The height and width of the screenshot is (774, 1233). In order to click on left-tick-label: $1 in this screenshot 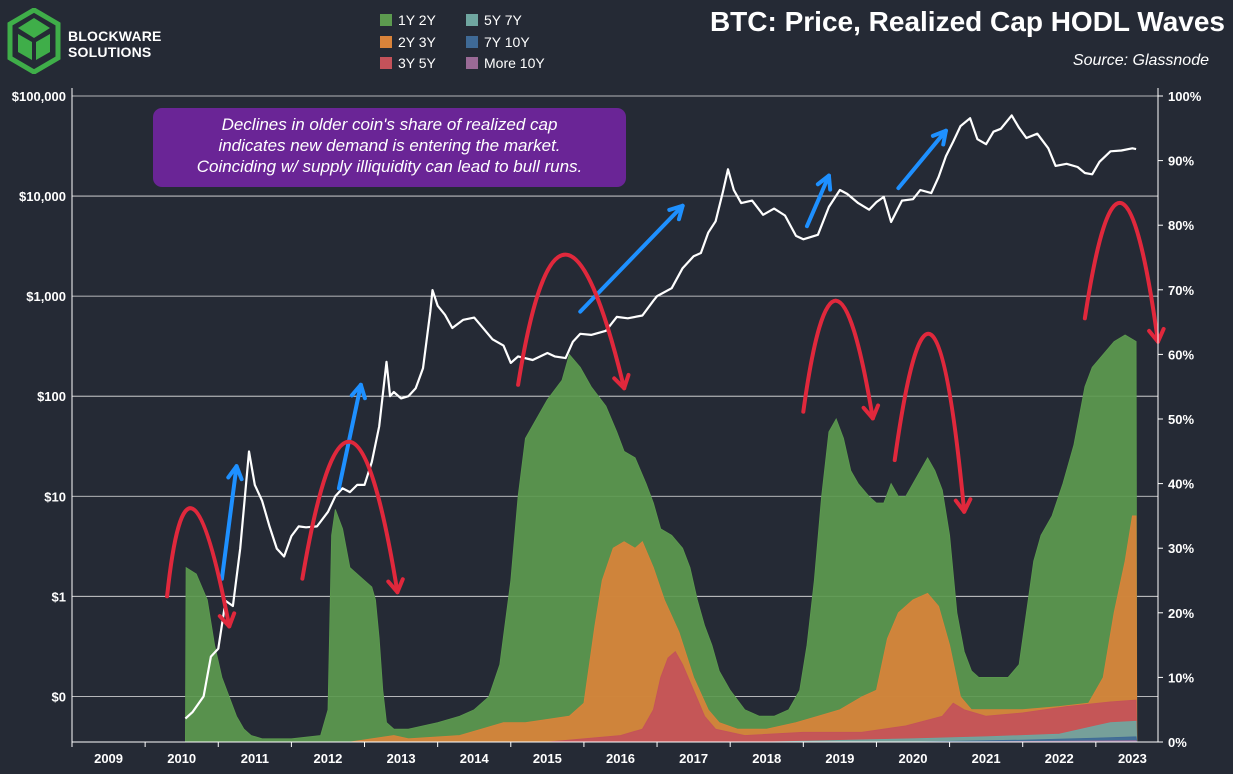, I will do `click(59, 596)`.